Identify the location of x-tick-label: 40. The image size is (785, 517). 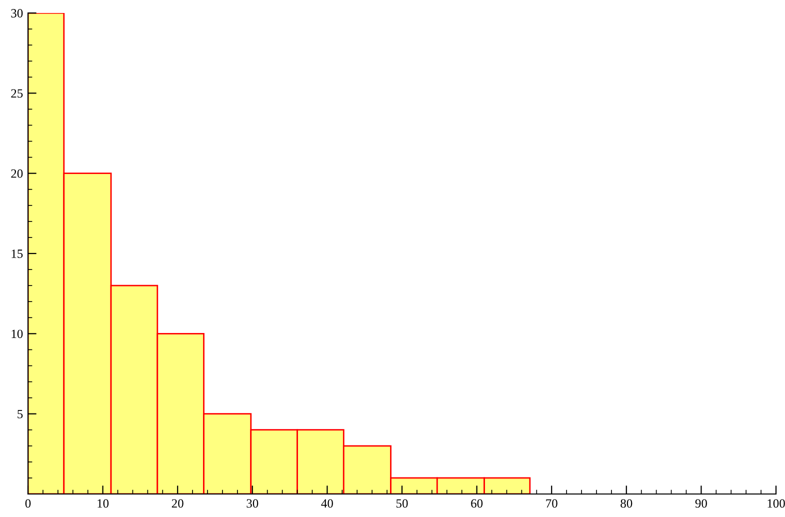
(327, 503).